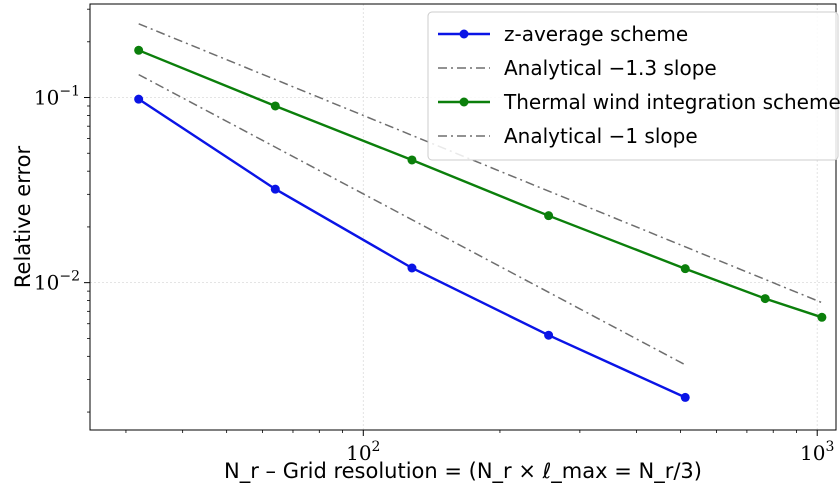 This screenshot has width=840, height=490. What do you see at coordinates (363, 452) in the screenshot?
I see `x-tick-label: 10²` at bounding box center [363, 452].